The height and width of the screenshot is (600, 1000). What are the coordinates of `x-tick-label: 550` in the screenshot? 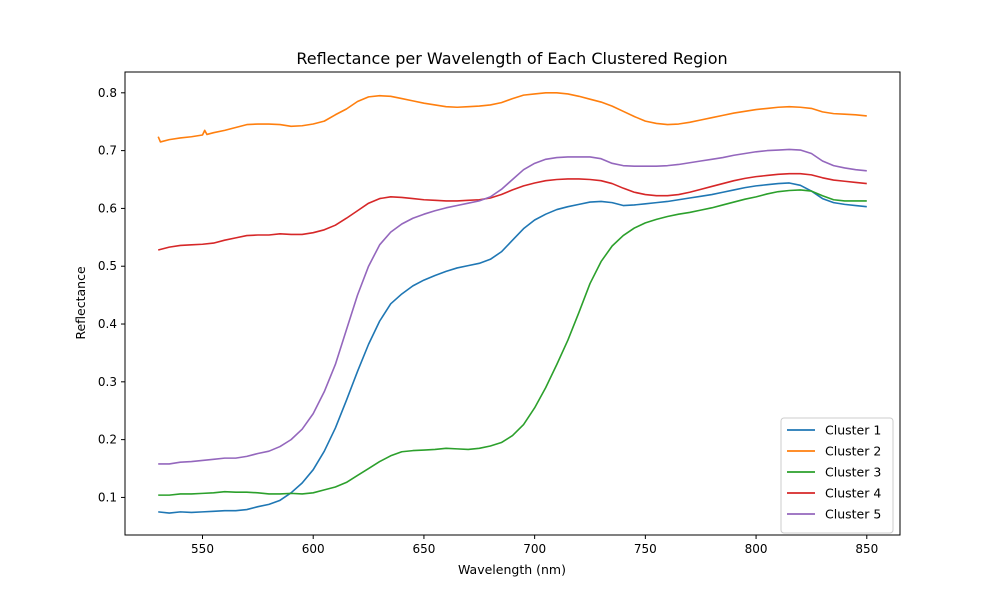 It's located at (202, 549).